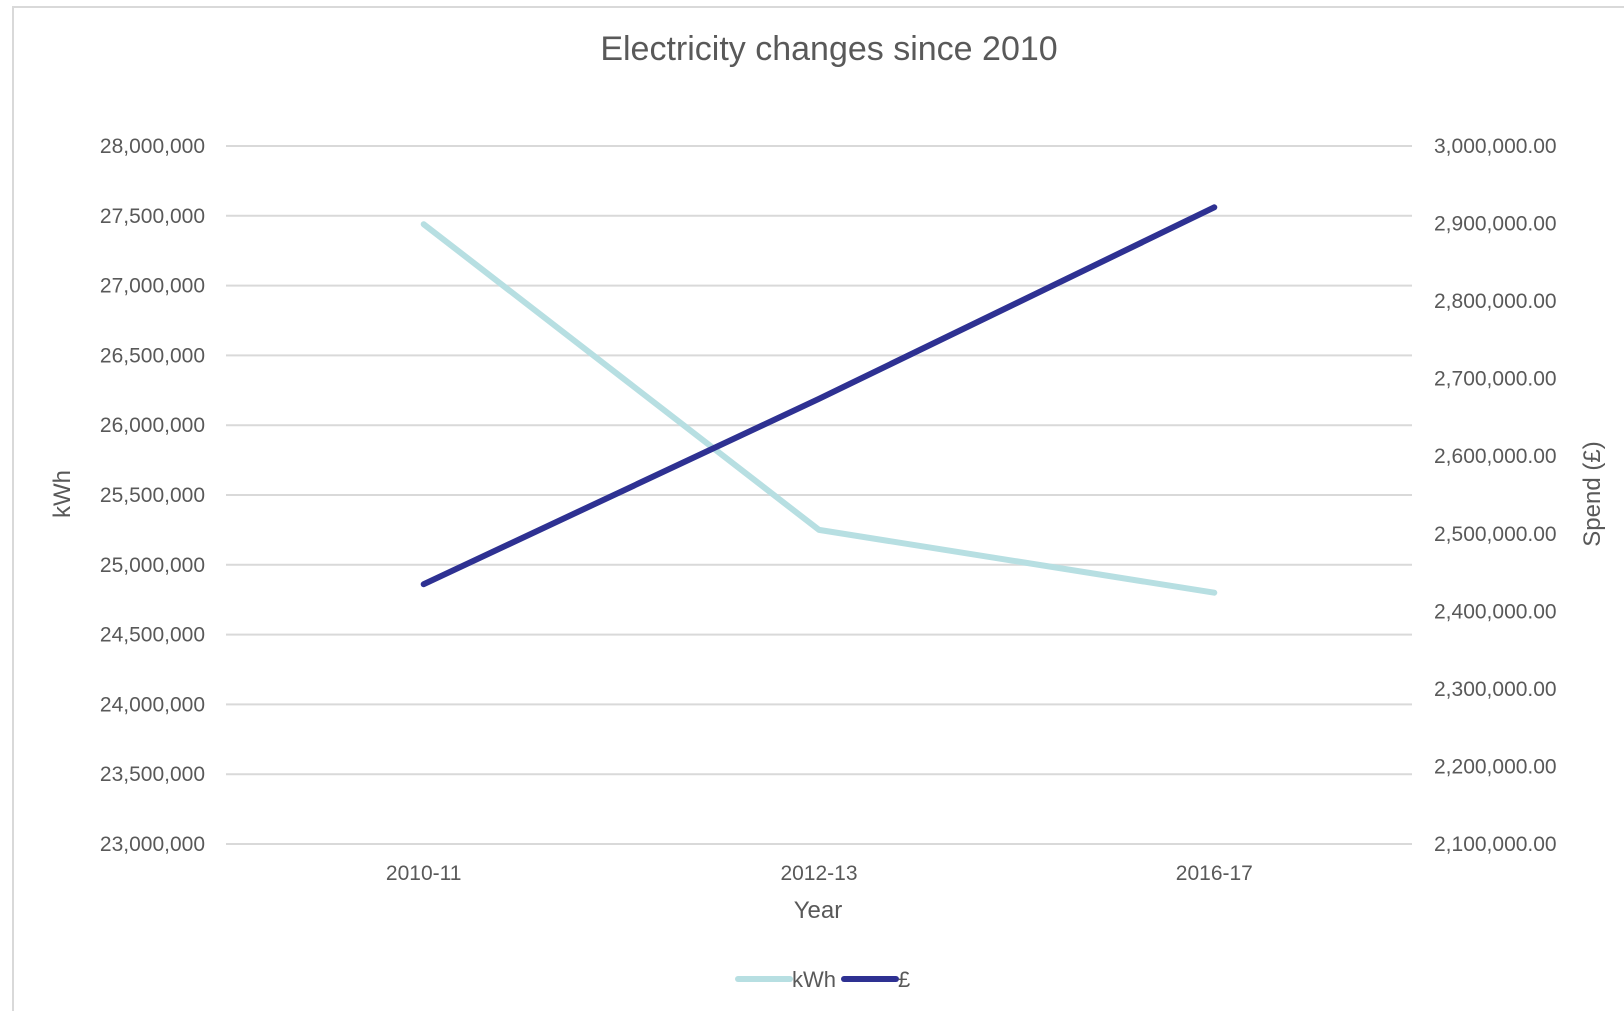 This screenshot has width=1624, height=1011. Describe the element at coordinates (152, 565) in the screenshot. I see `y-tick-label: 25,000,000` at that location.